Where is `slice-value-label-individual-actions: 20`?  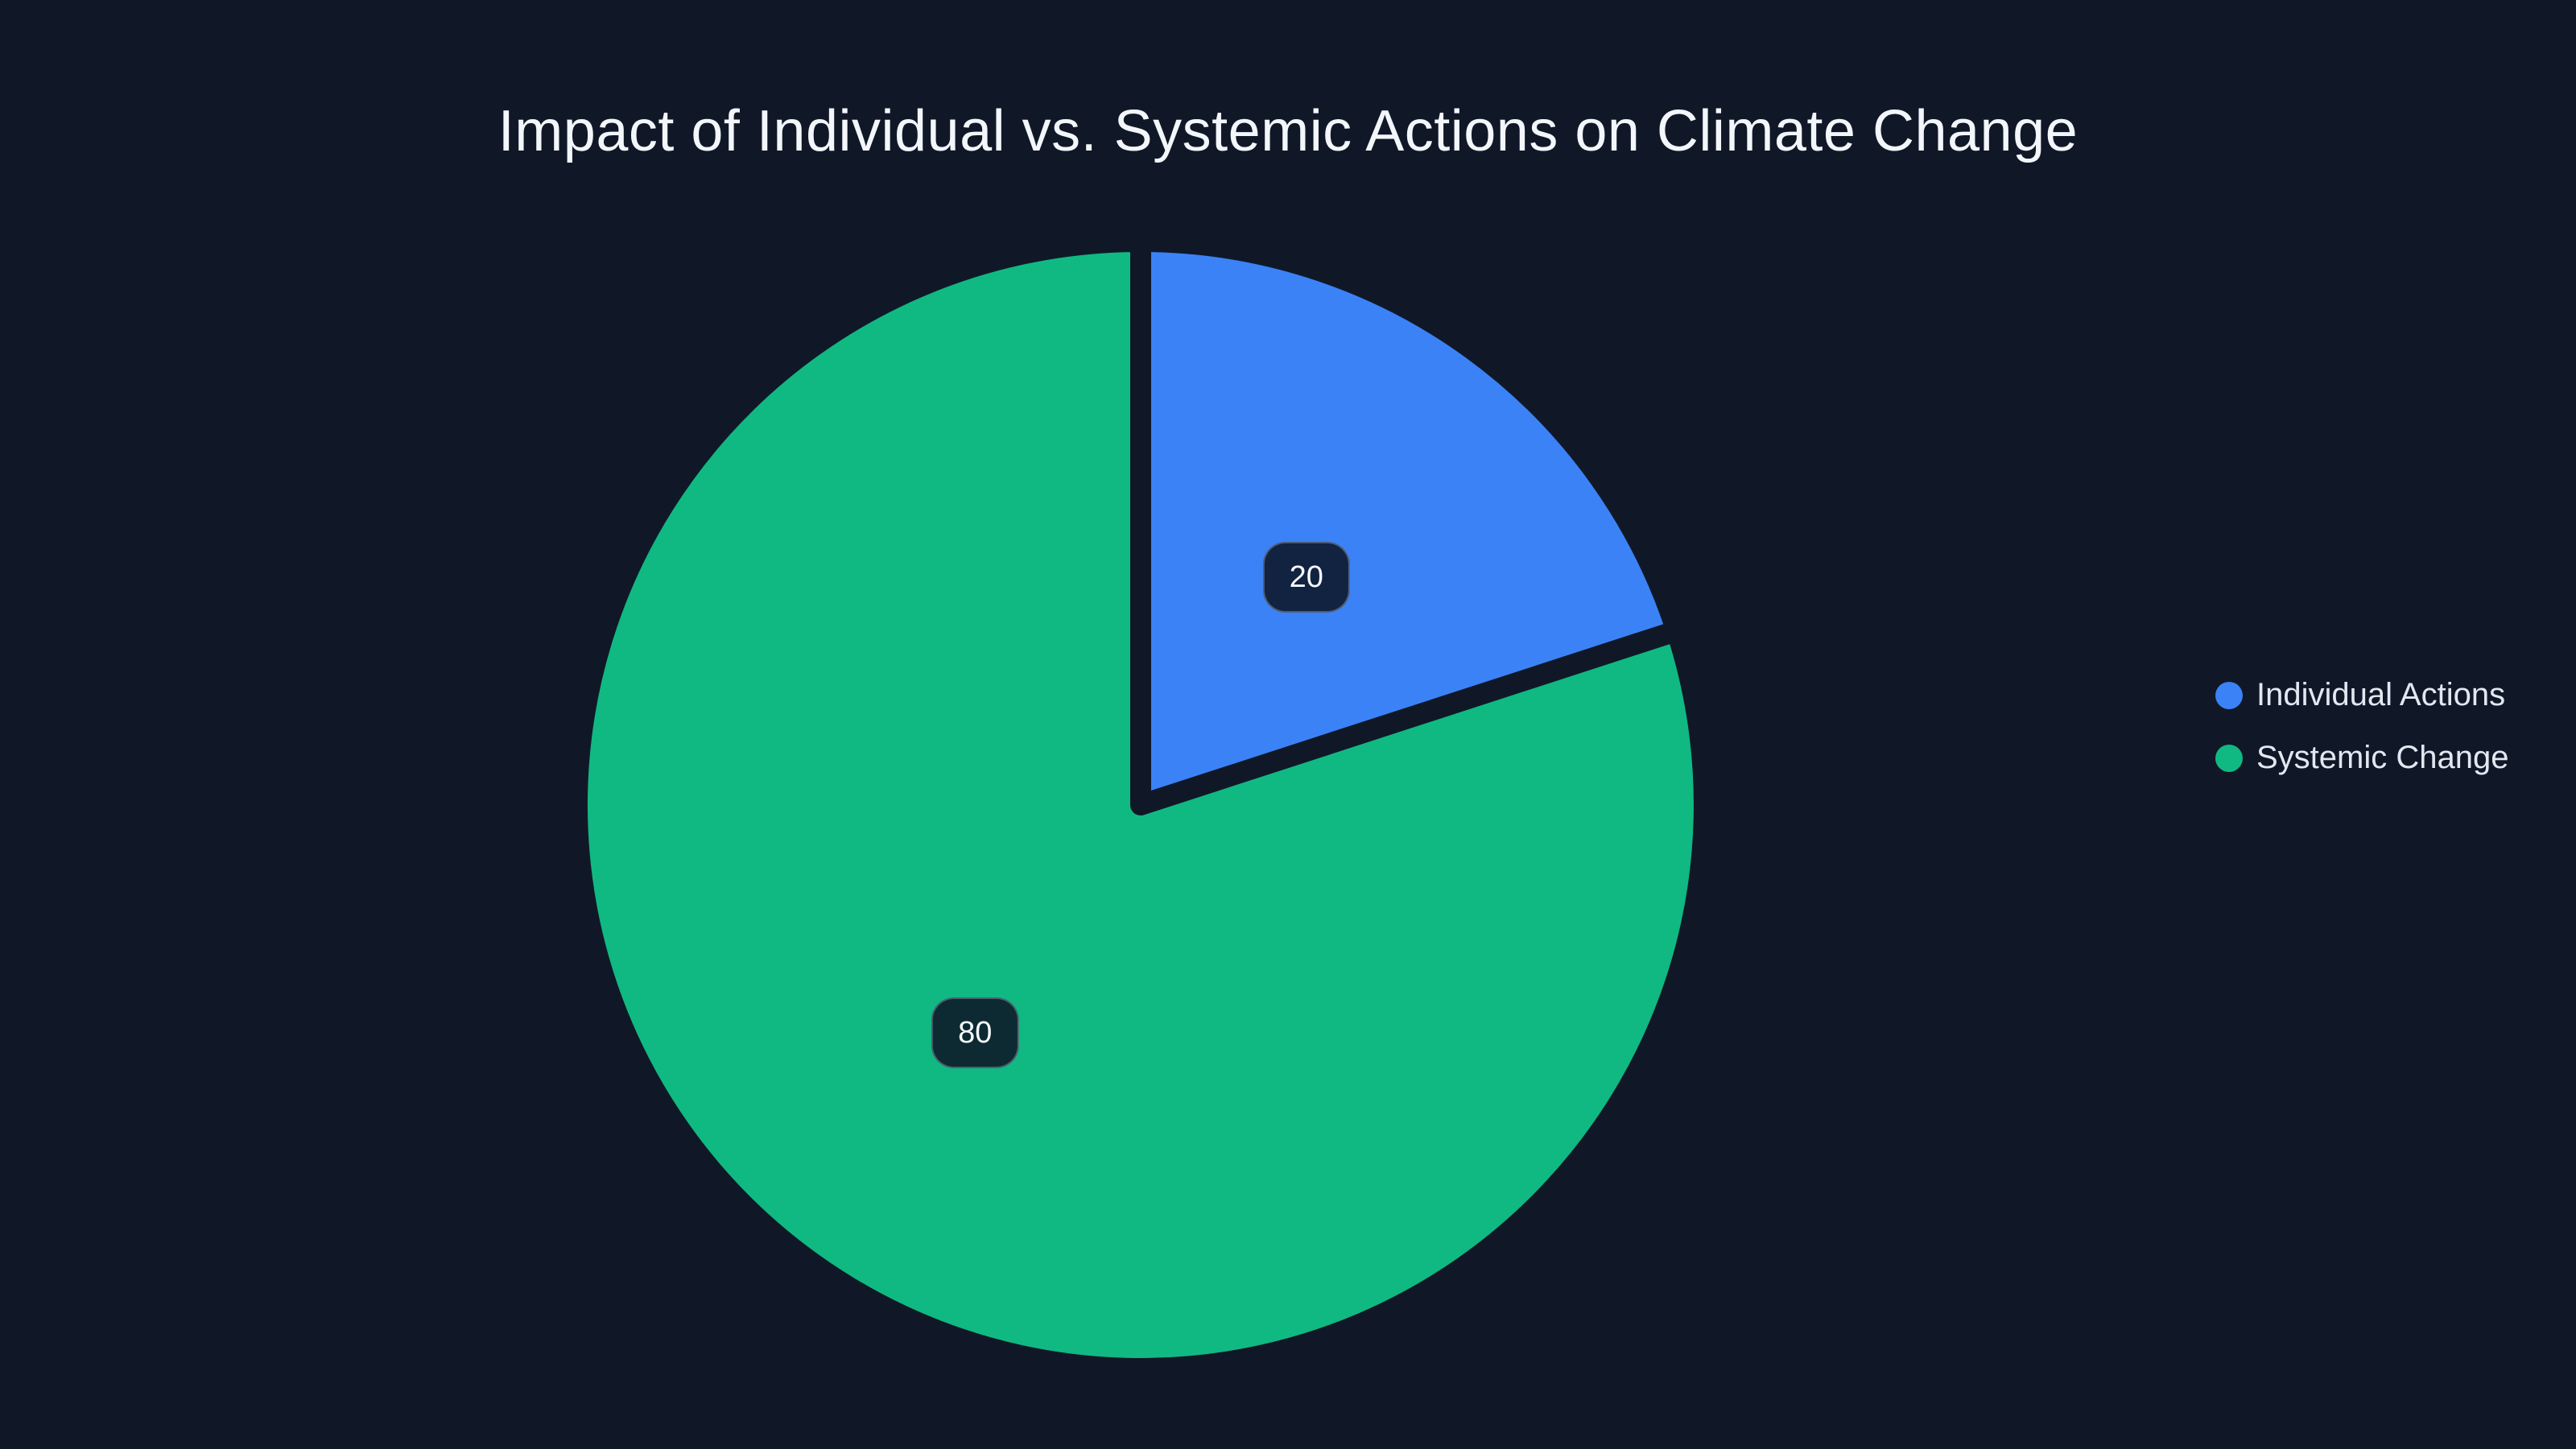 slice-value-label-individual-actions: 20 is located at coordinates (1306, 577).